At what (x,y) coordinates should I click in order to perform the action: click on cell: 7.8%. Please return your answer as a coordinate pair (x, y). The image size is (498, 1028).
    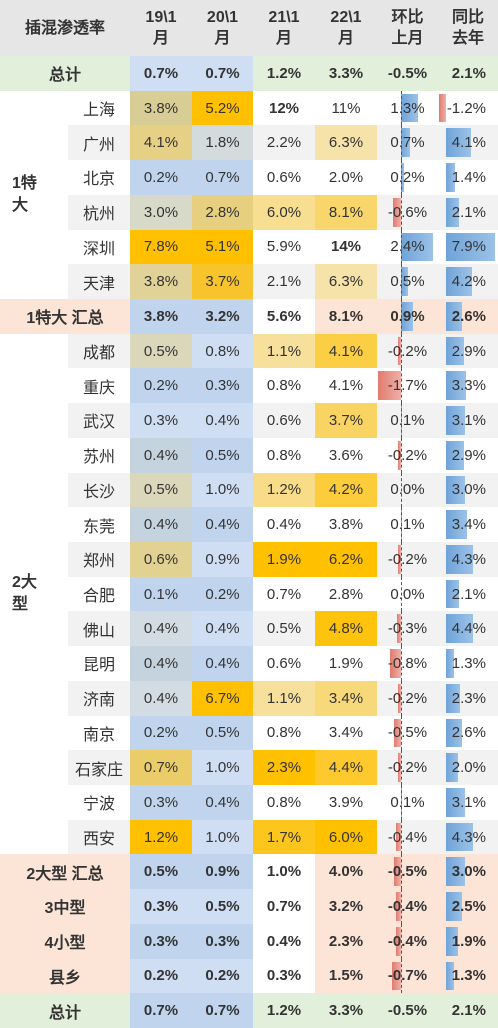
    Looking at the image, I should click on (161, 247).